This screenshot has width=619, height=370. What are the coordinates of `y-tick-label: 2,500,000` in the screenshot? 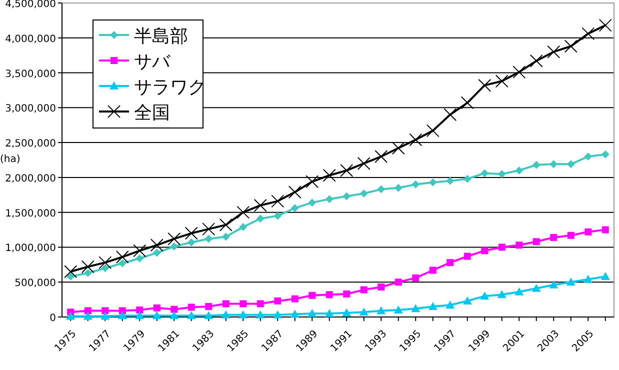 It's located at (30, 144).